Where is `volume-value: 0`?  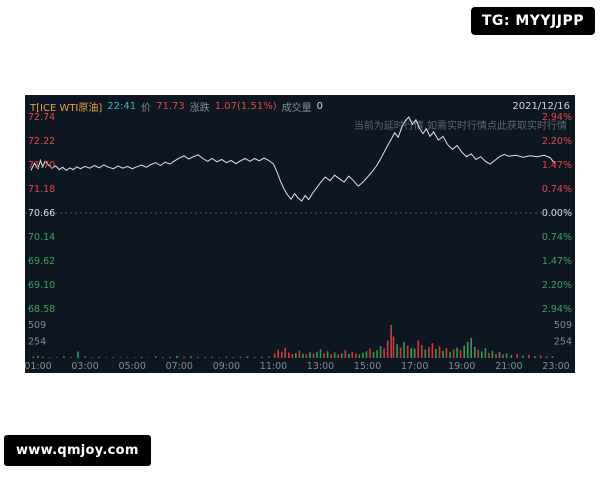 volume-value: 0 is located at coordinates (319, 106).